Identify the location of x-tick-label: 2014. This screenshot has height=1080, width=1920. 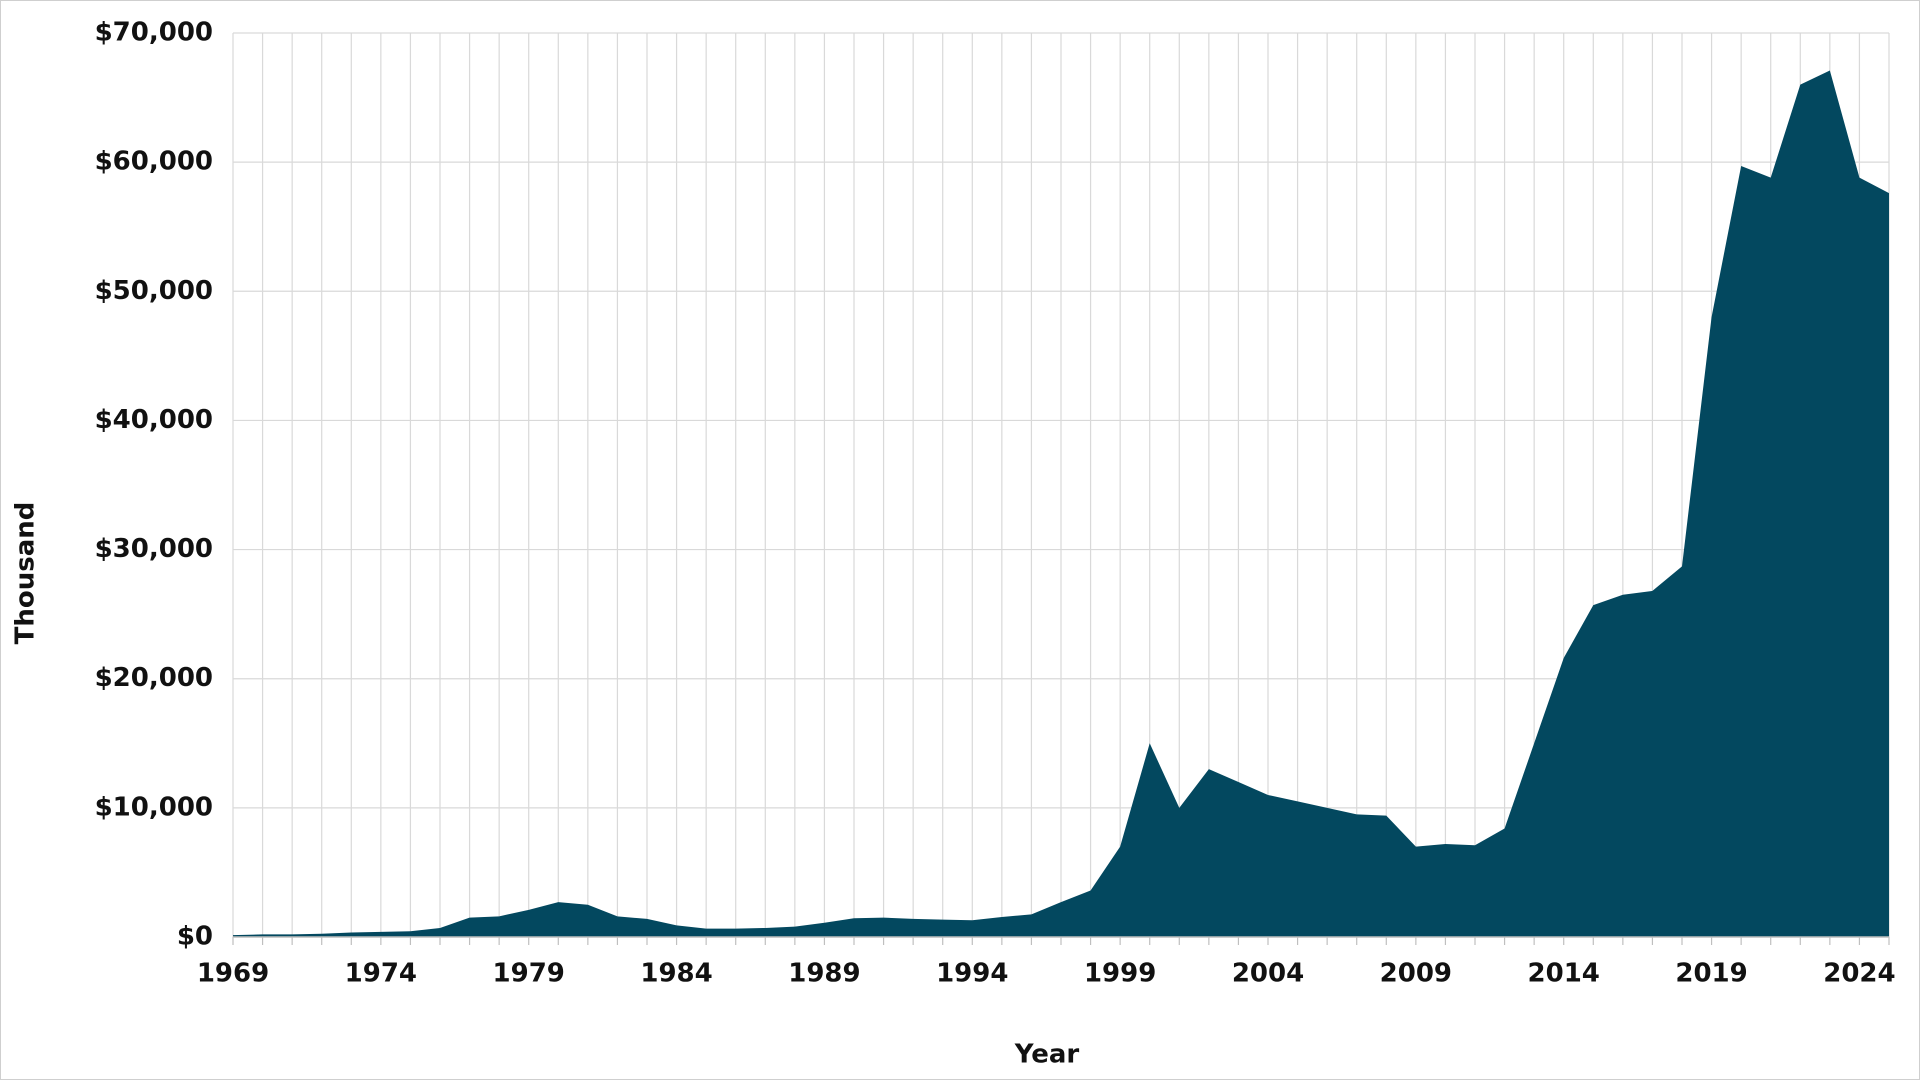
(1564, 974).